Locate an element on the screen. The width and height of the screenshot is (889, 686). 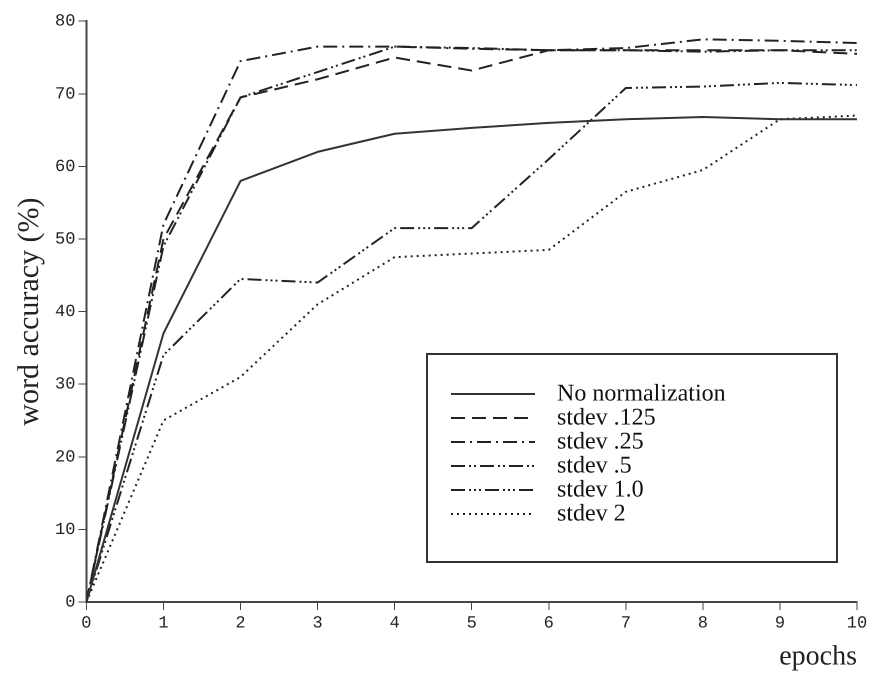
legend-label: No normalization is located at coordinates (641, 393).